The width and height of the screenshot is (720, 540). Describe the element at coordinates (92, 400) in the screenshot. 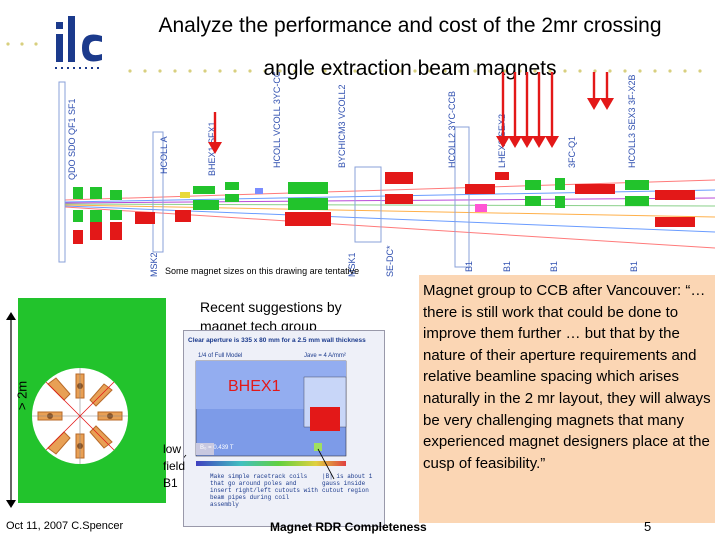

I see `magnet-fieldmap-image` at that location.